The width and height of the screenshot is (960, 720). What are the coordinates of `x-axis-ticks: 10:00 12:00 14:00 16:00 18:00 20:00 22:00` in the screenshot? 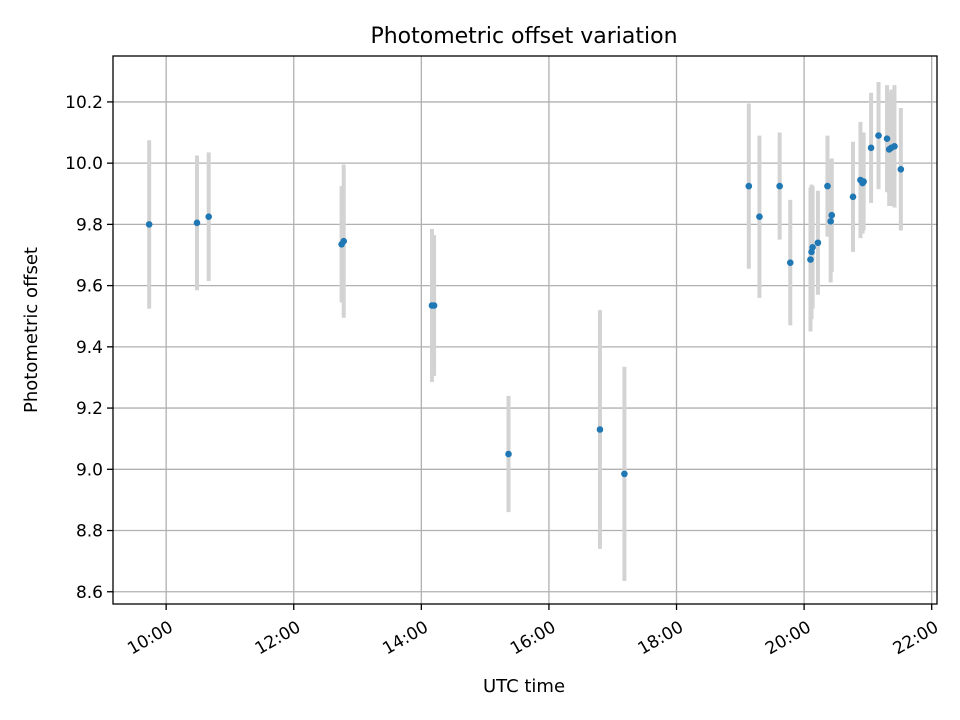 It's located at (533, 631).